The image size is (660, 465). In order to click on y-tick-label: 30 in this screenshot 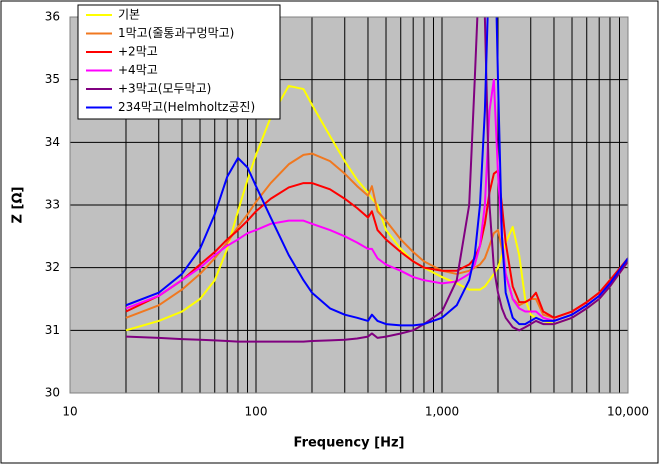, I will do `click(52, 393)`.